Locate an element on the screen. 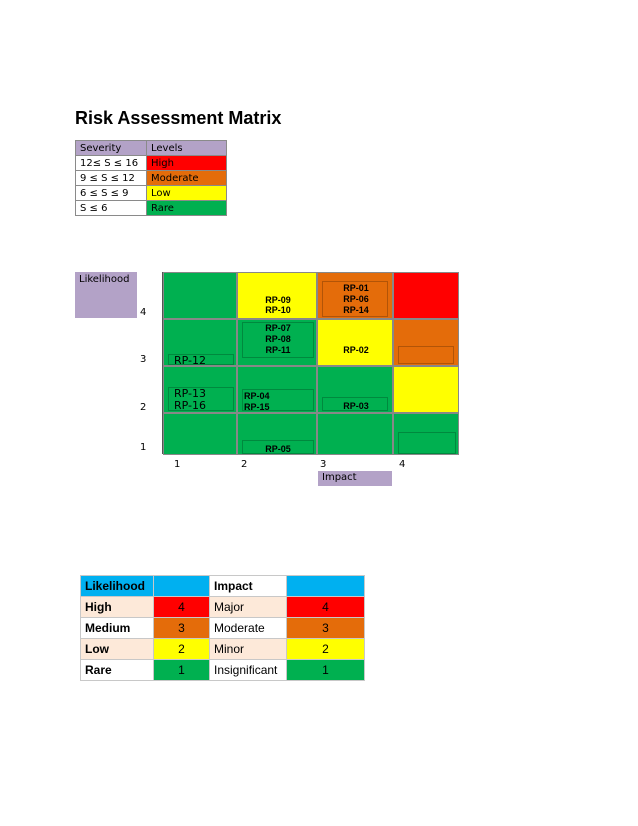 The width and height of the screenshot is (638, 826). matrix-cell-r4c2: RP-09 RP-10 is located at coordinates (277, 295).